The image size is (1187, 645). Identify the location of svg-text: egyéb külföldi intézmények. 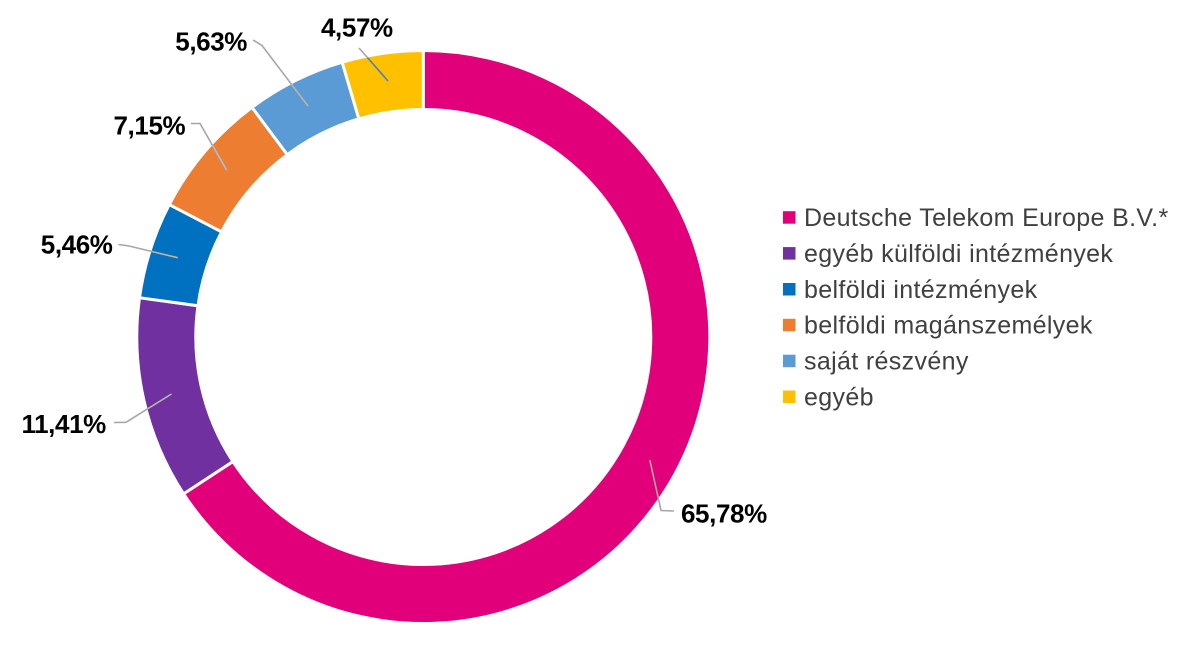
(958, 254).